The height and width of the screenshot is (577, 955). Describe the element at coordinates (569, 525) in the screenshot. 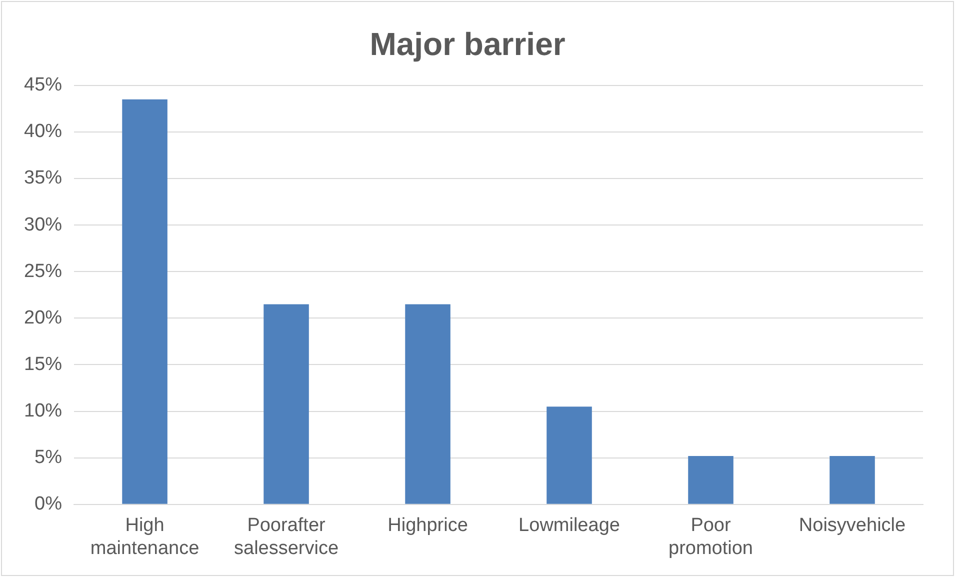

I see `x-tick-label: Lowmileage` at that location.